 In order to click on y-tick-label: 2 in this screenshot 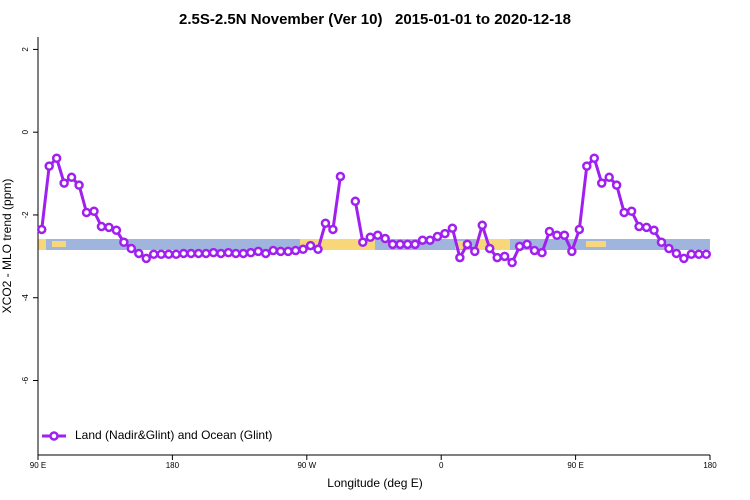, I will do `click(25, 49)`.